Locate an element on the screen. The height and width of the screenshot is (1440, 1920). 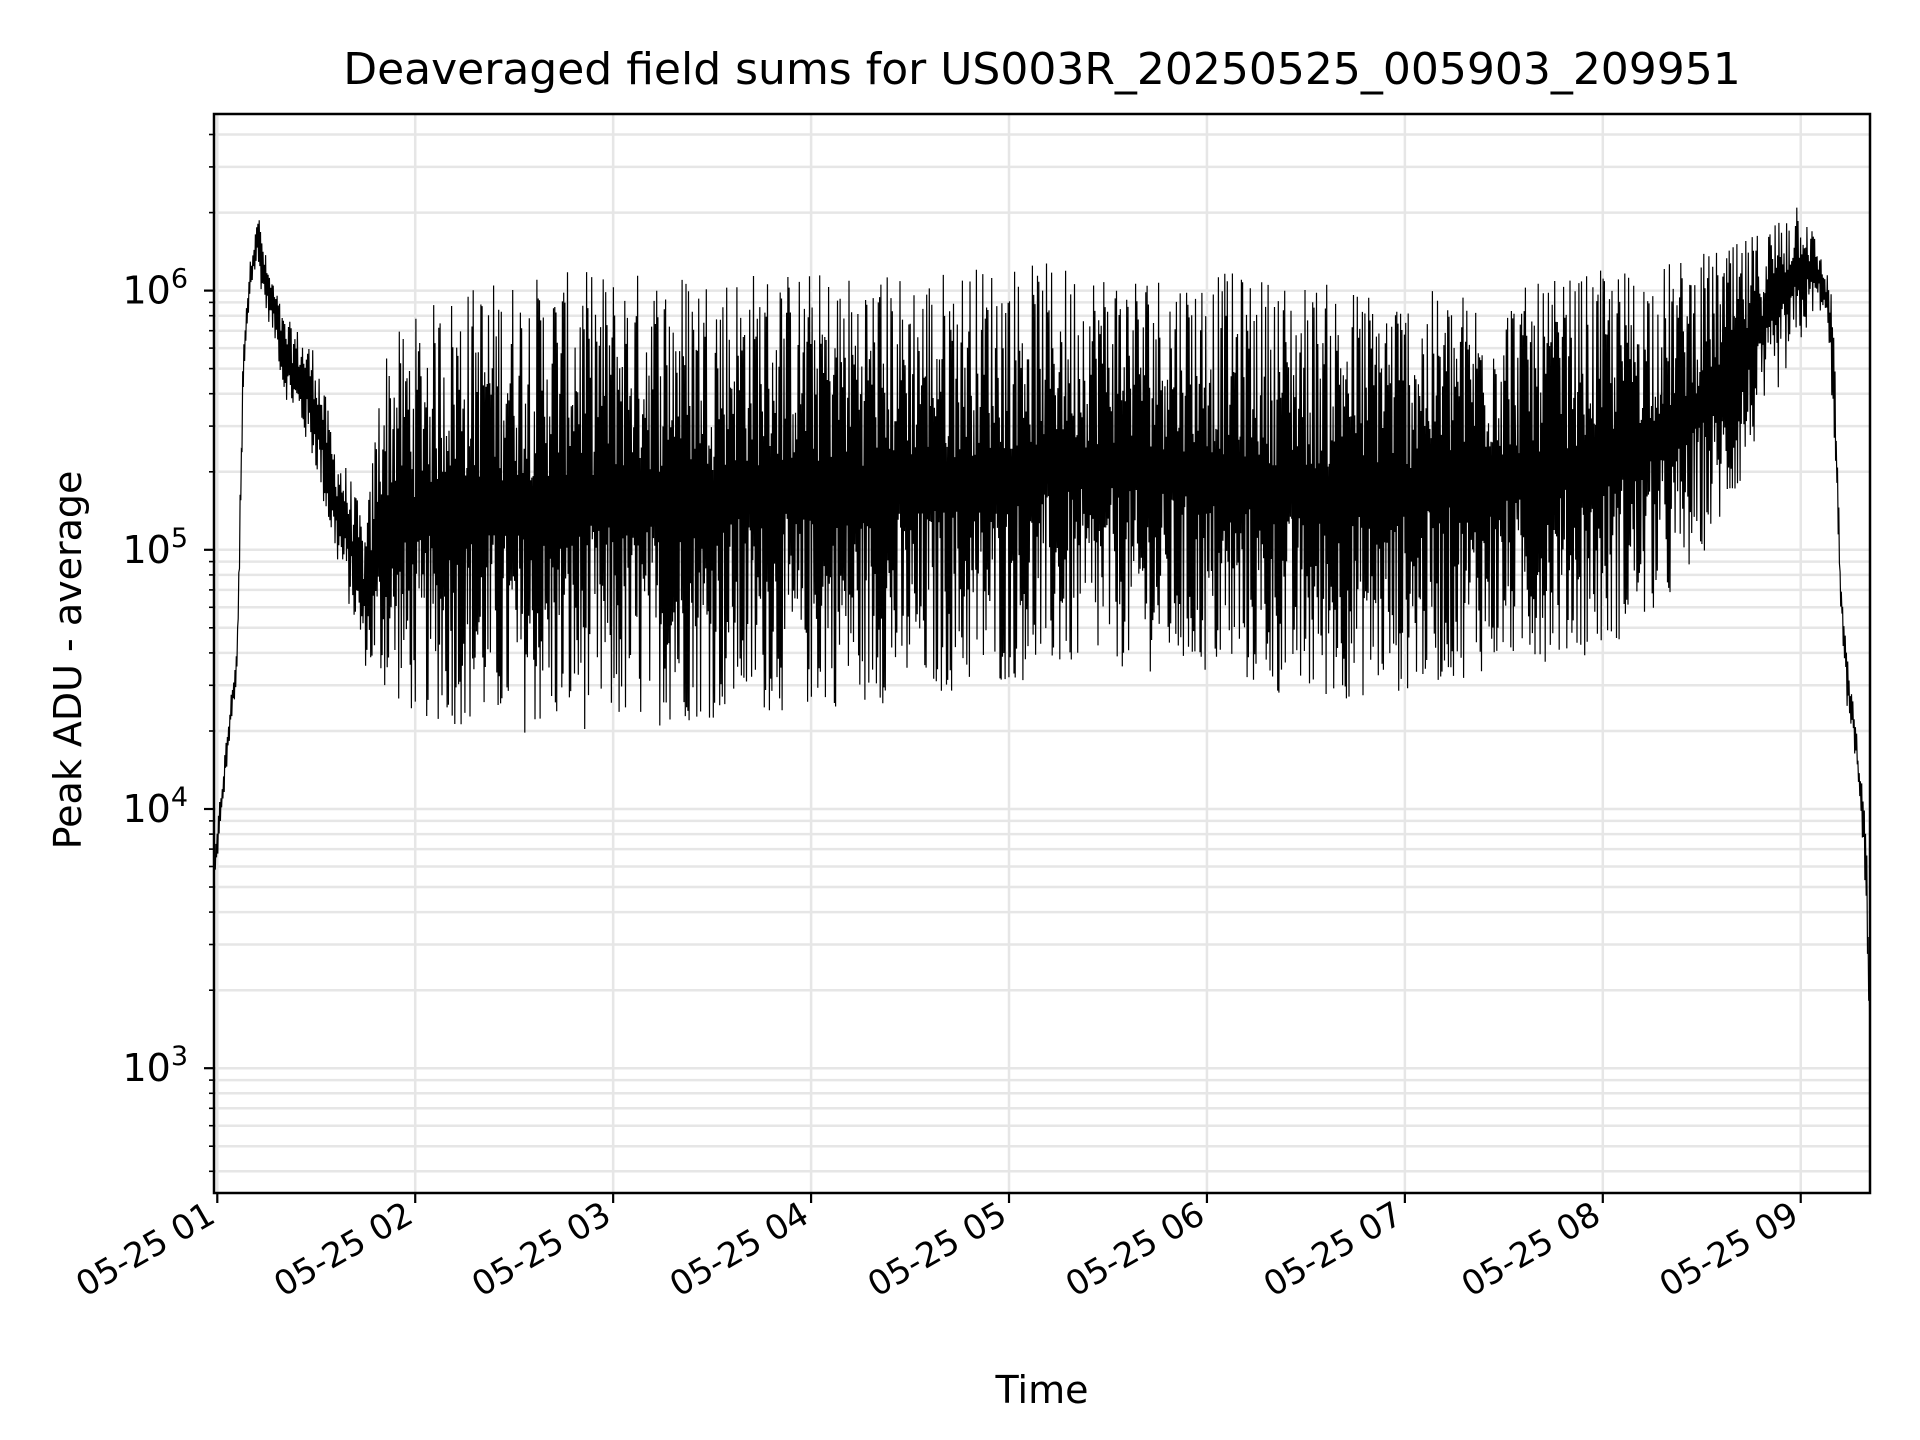
x-axis-label: Time is located at coordinates (1042, 1390).